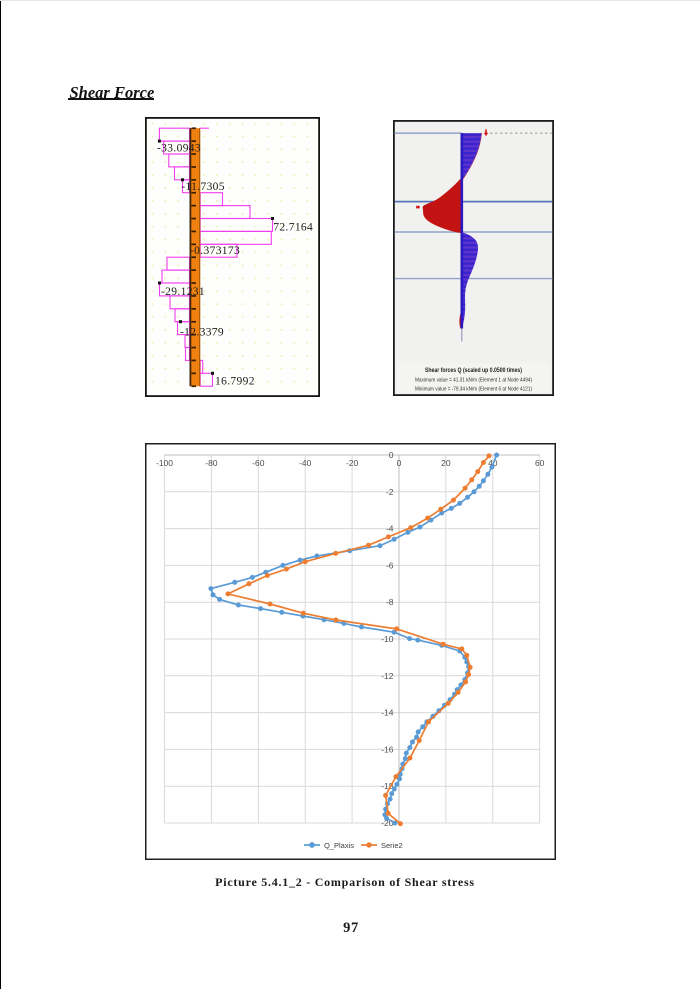 This screenshot has width=700, height=989. Describe the element at coordinates (202, 332) in the screenshot. I see `svg-text: -12.3379` at that location.